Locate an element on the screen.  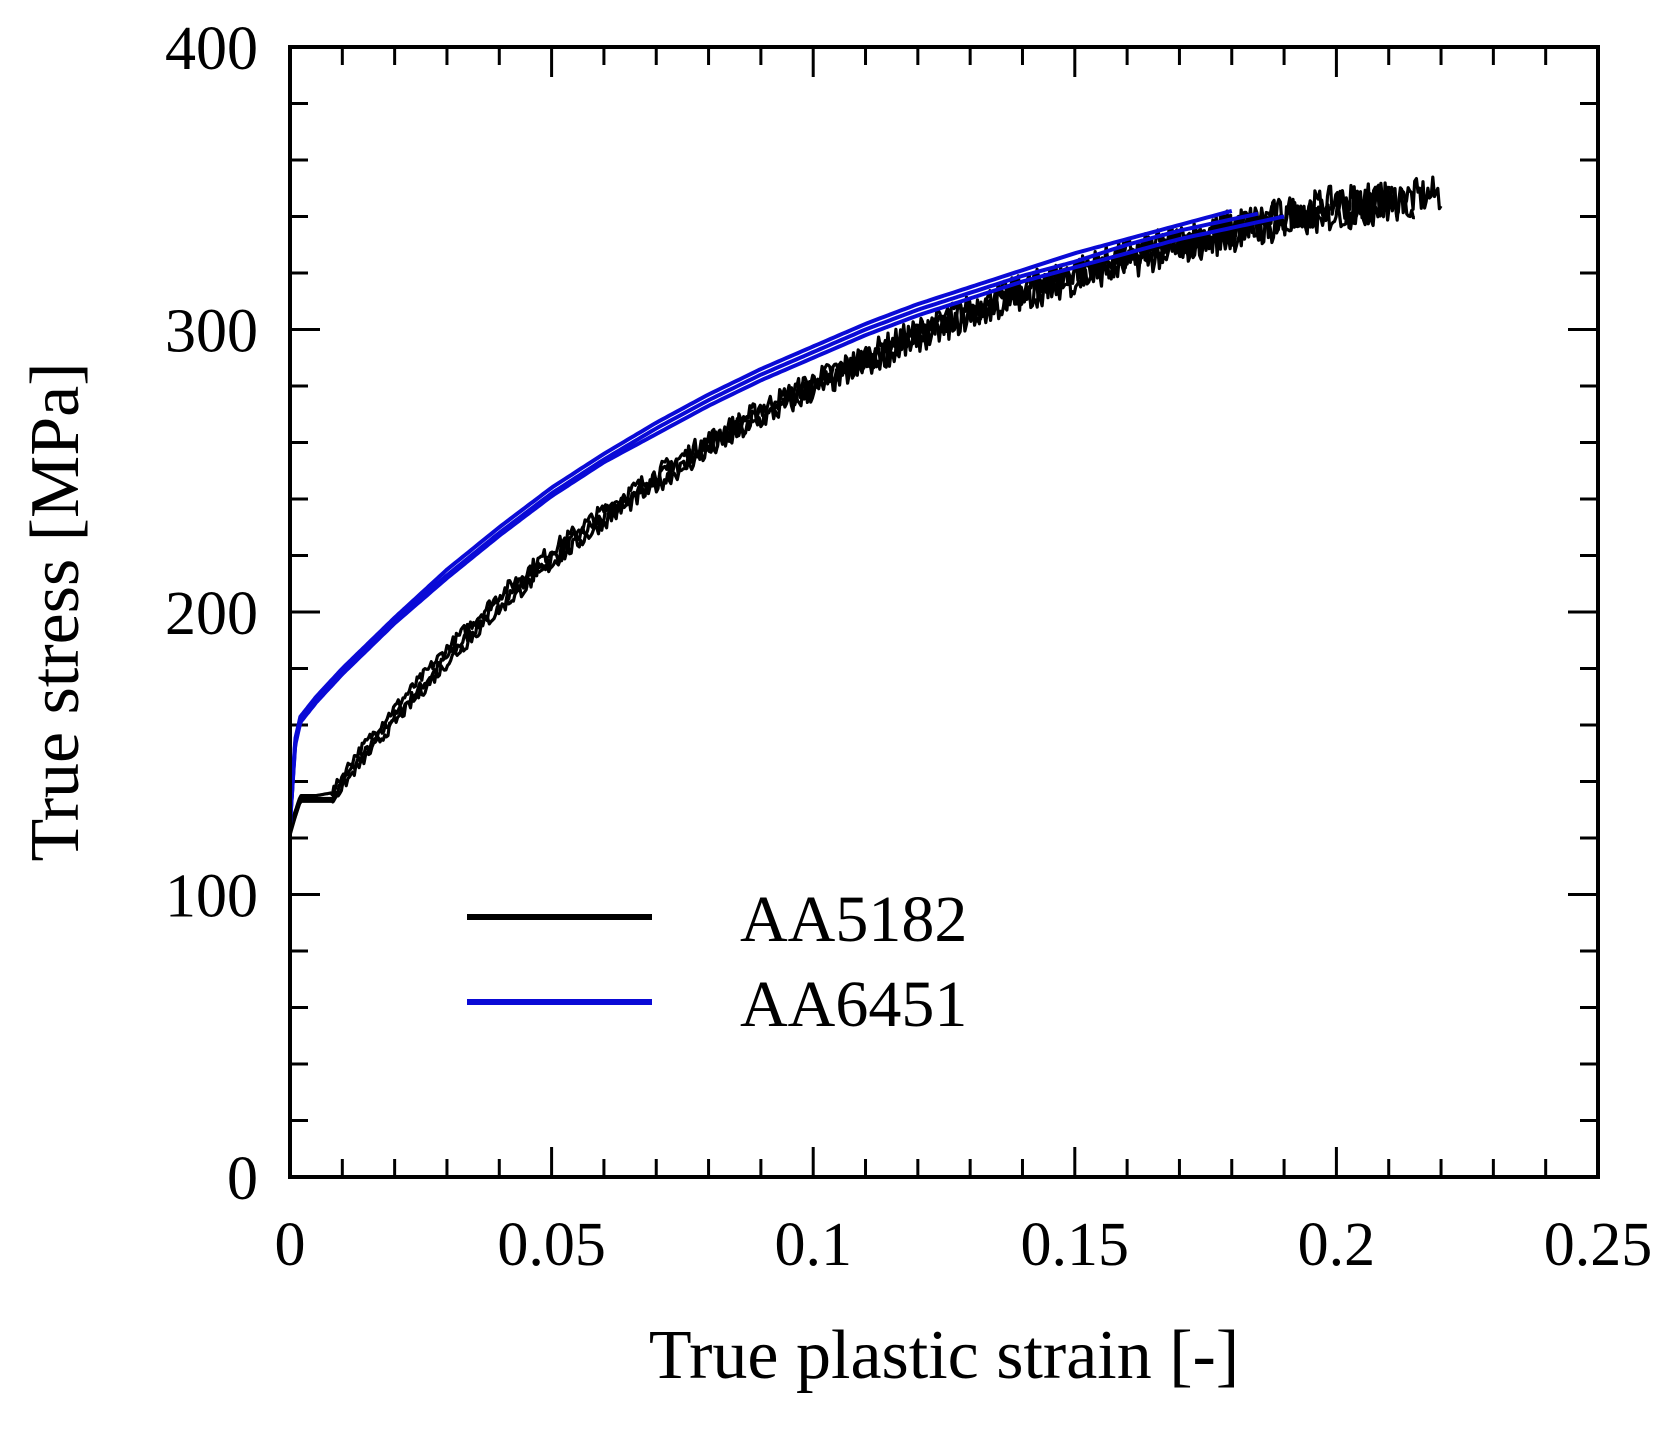
legend-label-aa5182: AA5182 is located at coordinates (853, 919).